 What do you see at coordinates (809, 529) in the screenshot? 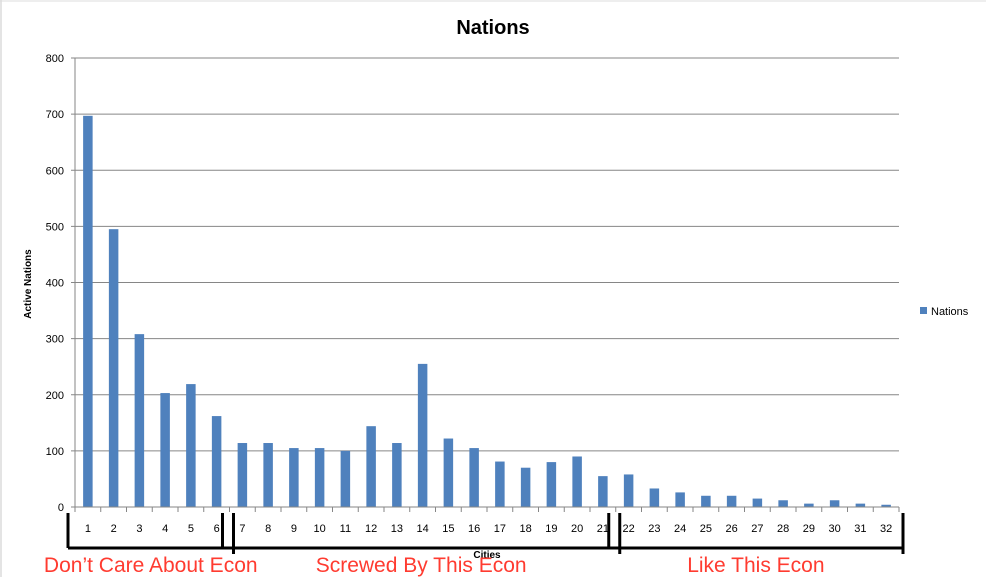
I see `x-tick-label: 29` at bounding box center [809, 529].